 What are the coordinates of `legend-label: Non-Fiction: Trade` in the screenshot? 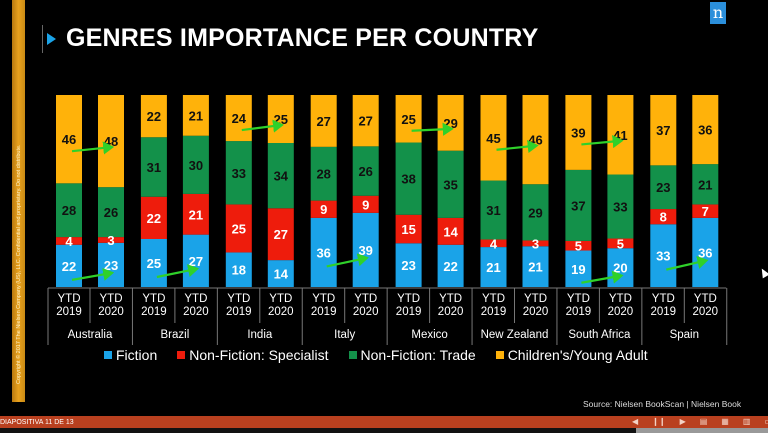 It's located at (418, 355).